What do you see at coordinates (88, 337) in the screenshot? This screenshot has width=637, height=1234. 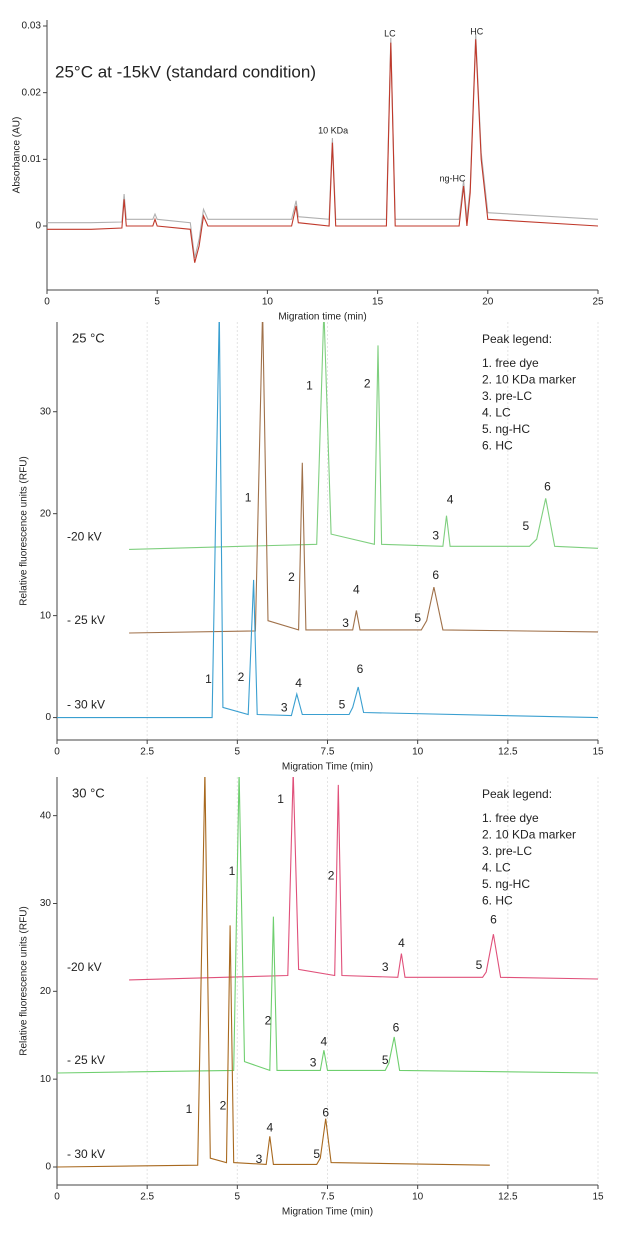 I see `chart-title: 25 °C` at bounding box center [88, 337].